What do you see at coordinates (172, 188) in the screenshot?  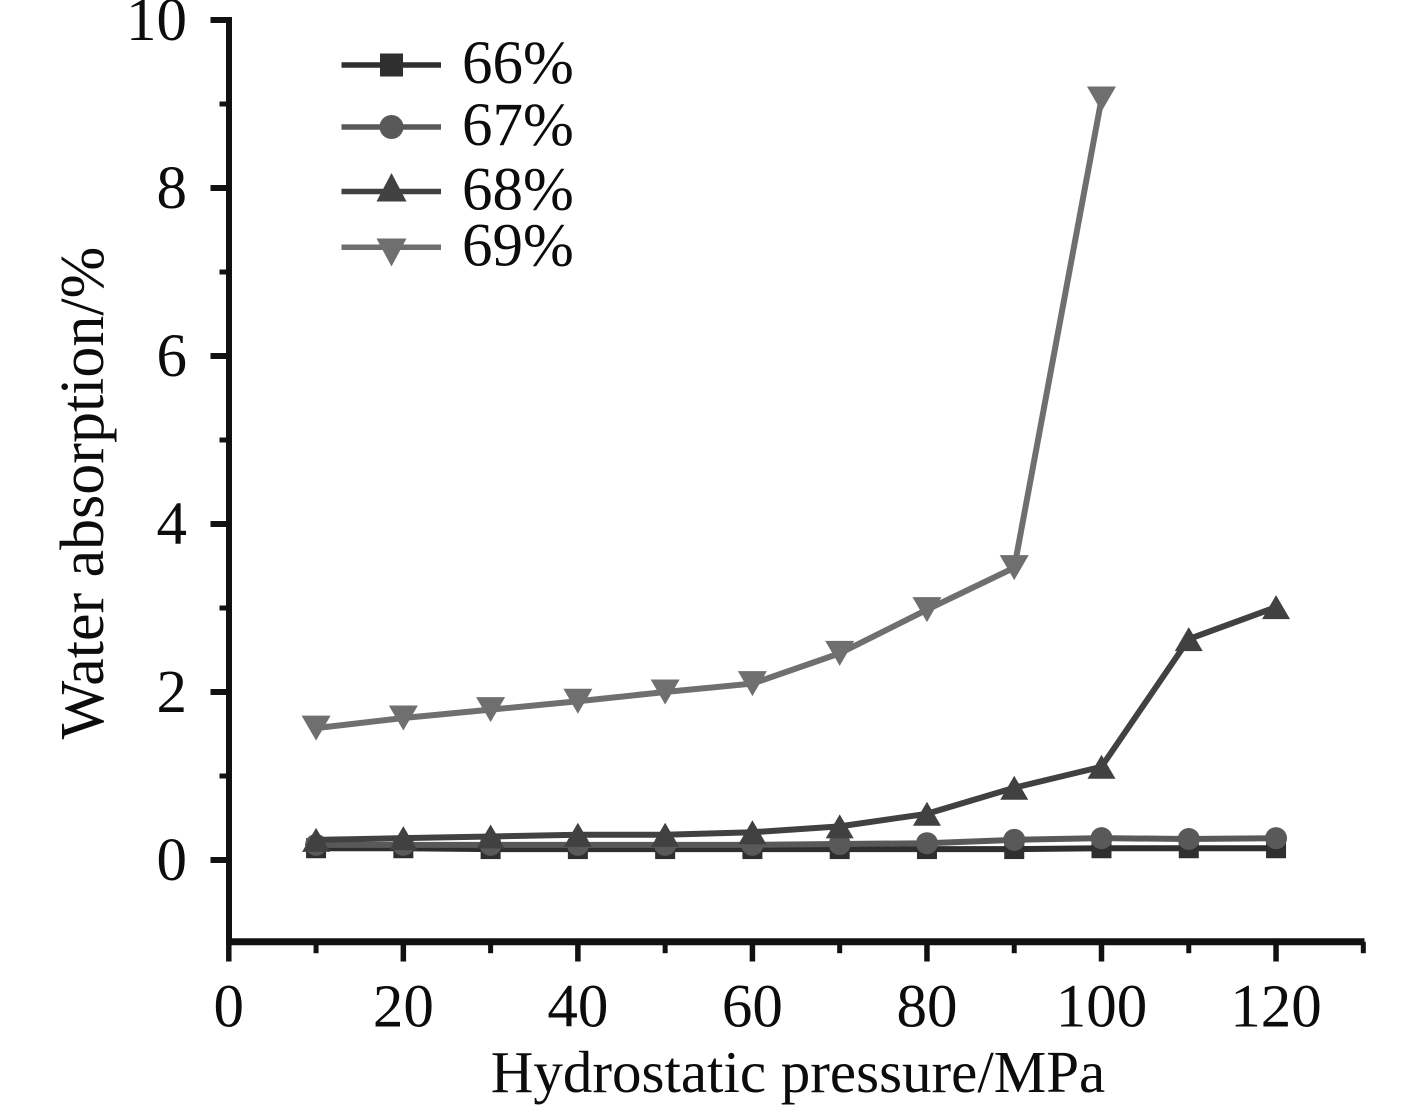 I see `svg-text: 8` at bounding box center [172, 188].